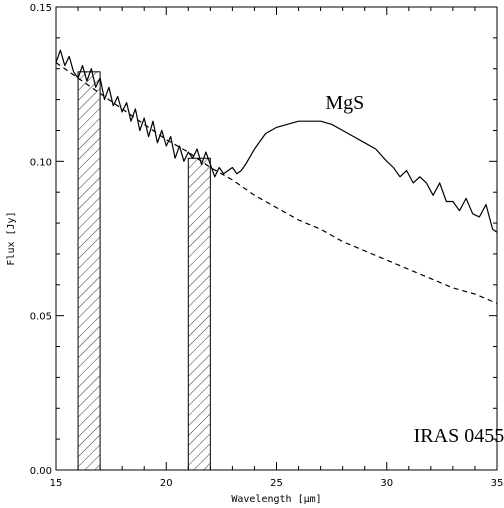 The image size is (504, 508). What do you see at coordinates (41, 471) in the screenshot?
I see `y-tick-label: 0.00` at bounding box center [41, 471].